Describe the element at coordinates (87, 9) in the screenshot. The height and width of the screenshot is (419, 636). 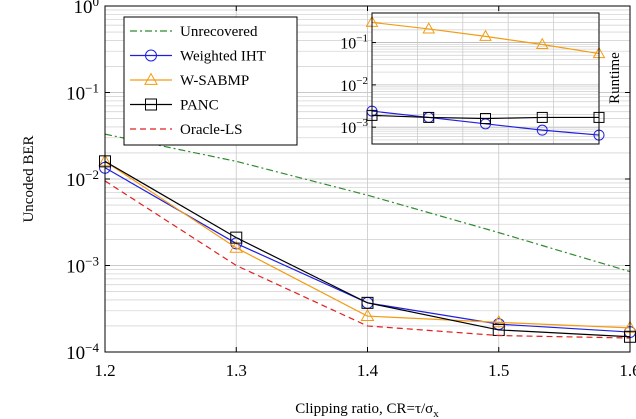
I see `y-tick-label: 100` at that location.